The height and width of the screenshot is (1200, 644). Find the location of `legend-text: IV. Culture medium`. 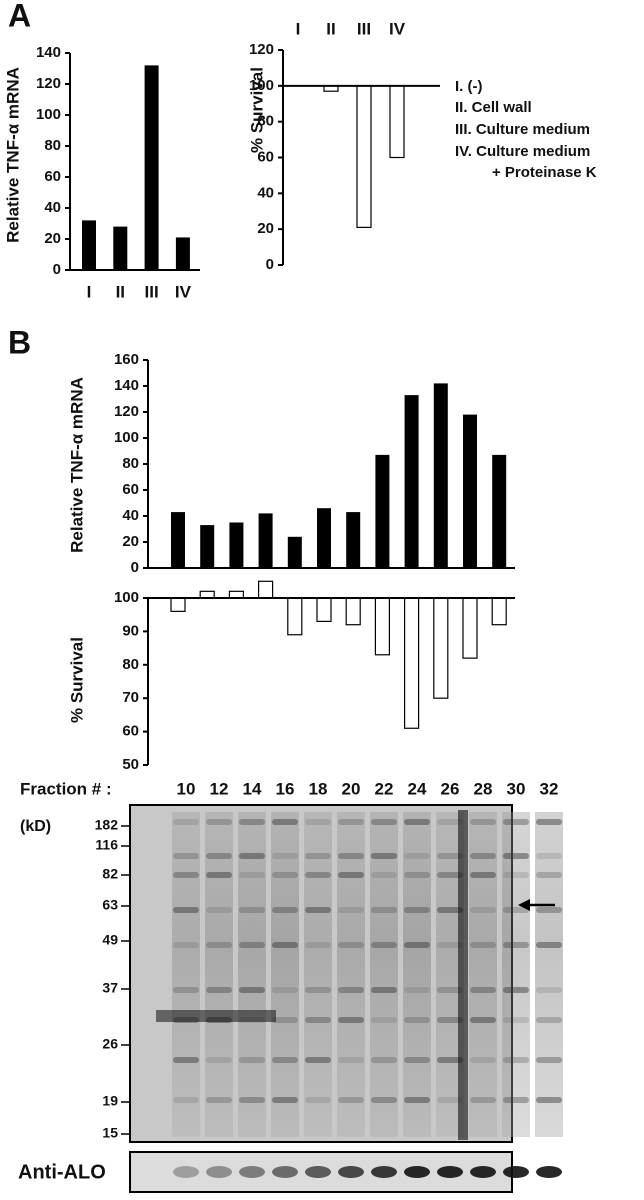

legend-text: IV. Culture medium is located at coordinates (522, 151).